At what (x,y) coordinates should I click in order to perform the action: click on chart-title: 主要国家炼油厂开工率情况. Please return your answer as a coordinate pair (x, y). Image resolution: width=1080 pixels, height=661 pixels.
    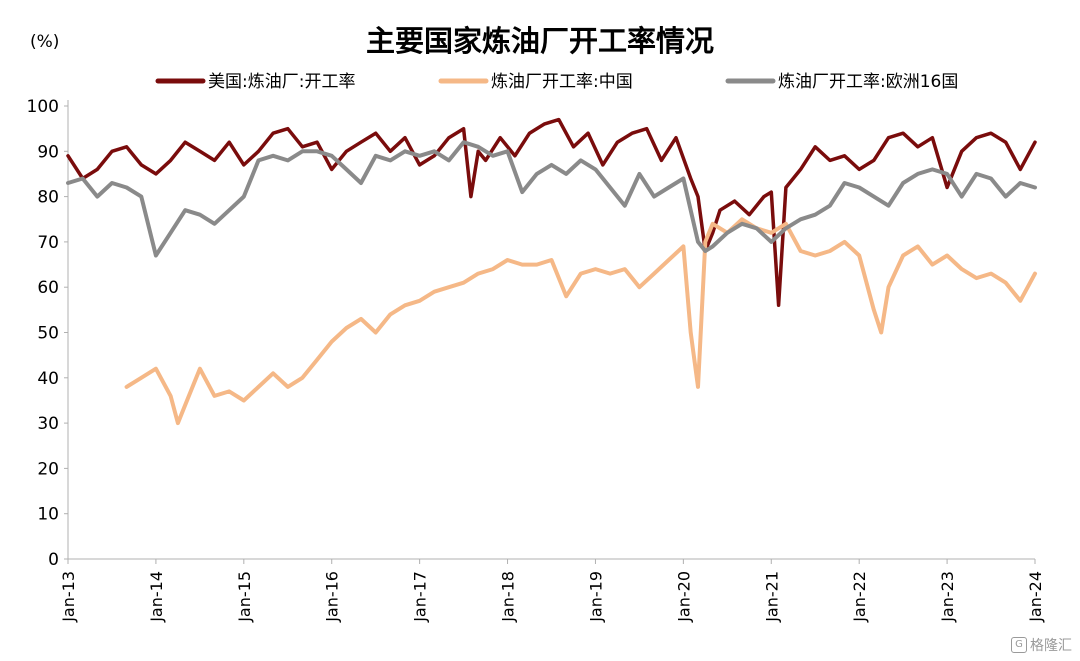
    Looking at the image, I should click on (539, 41).